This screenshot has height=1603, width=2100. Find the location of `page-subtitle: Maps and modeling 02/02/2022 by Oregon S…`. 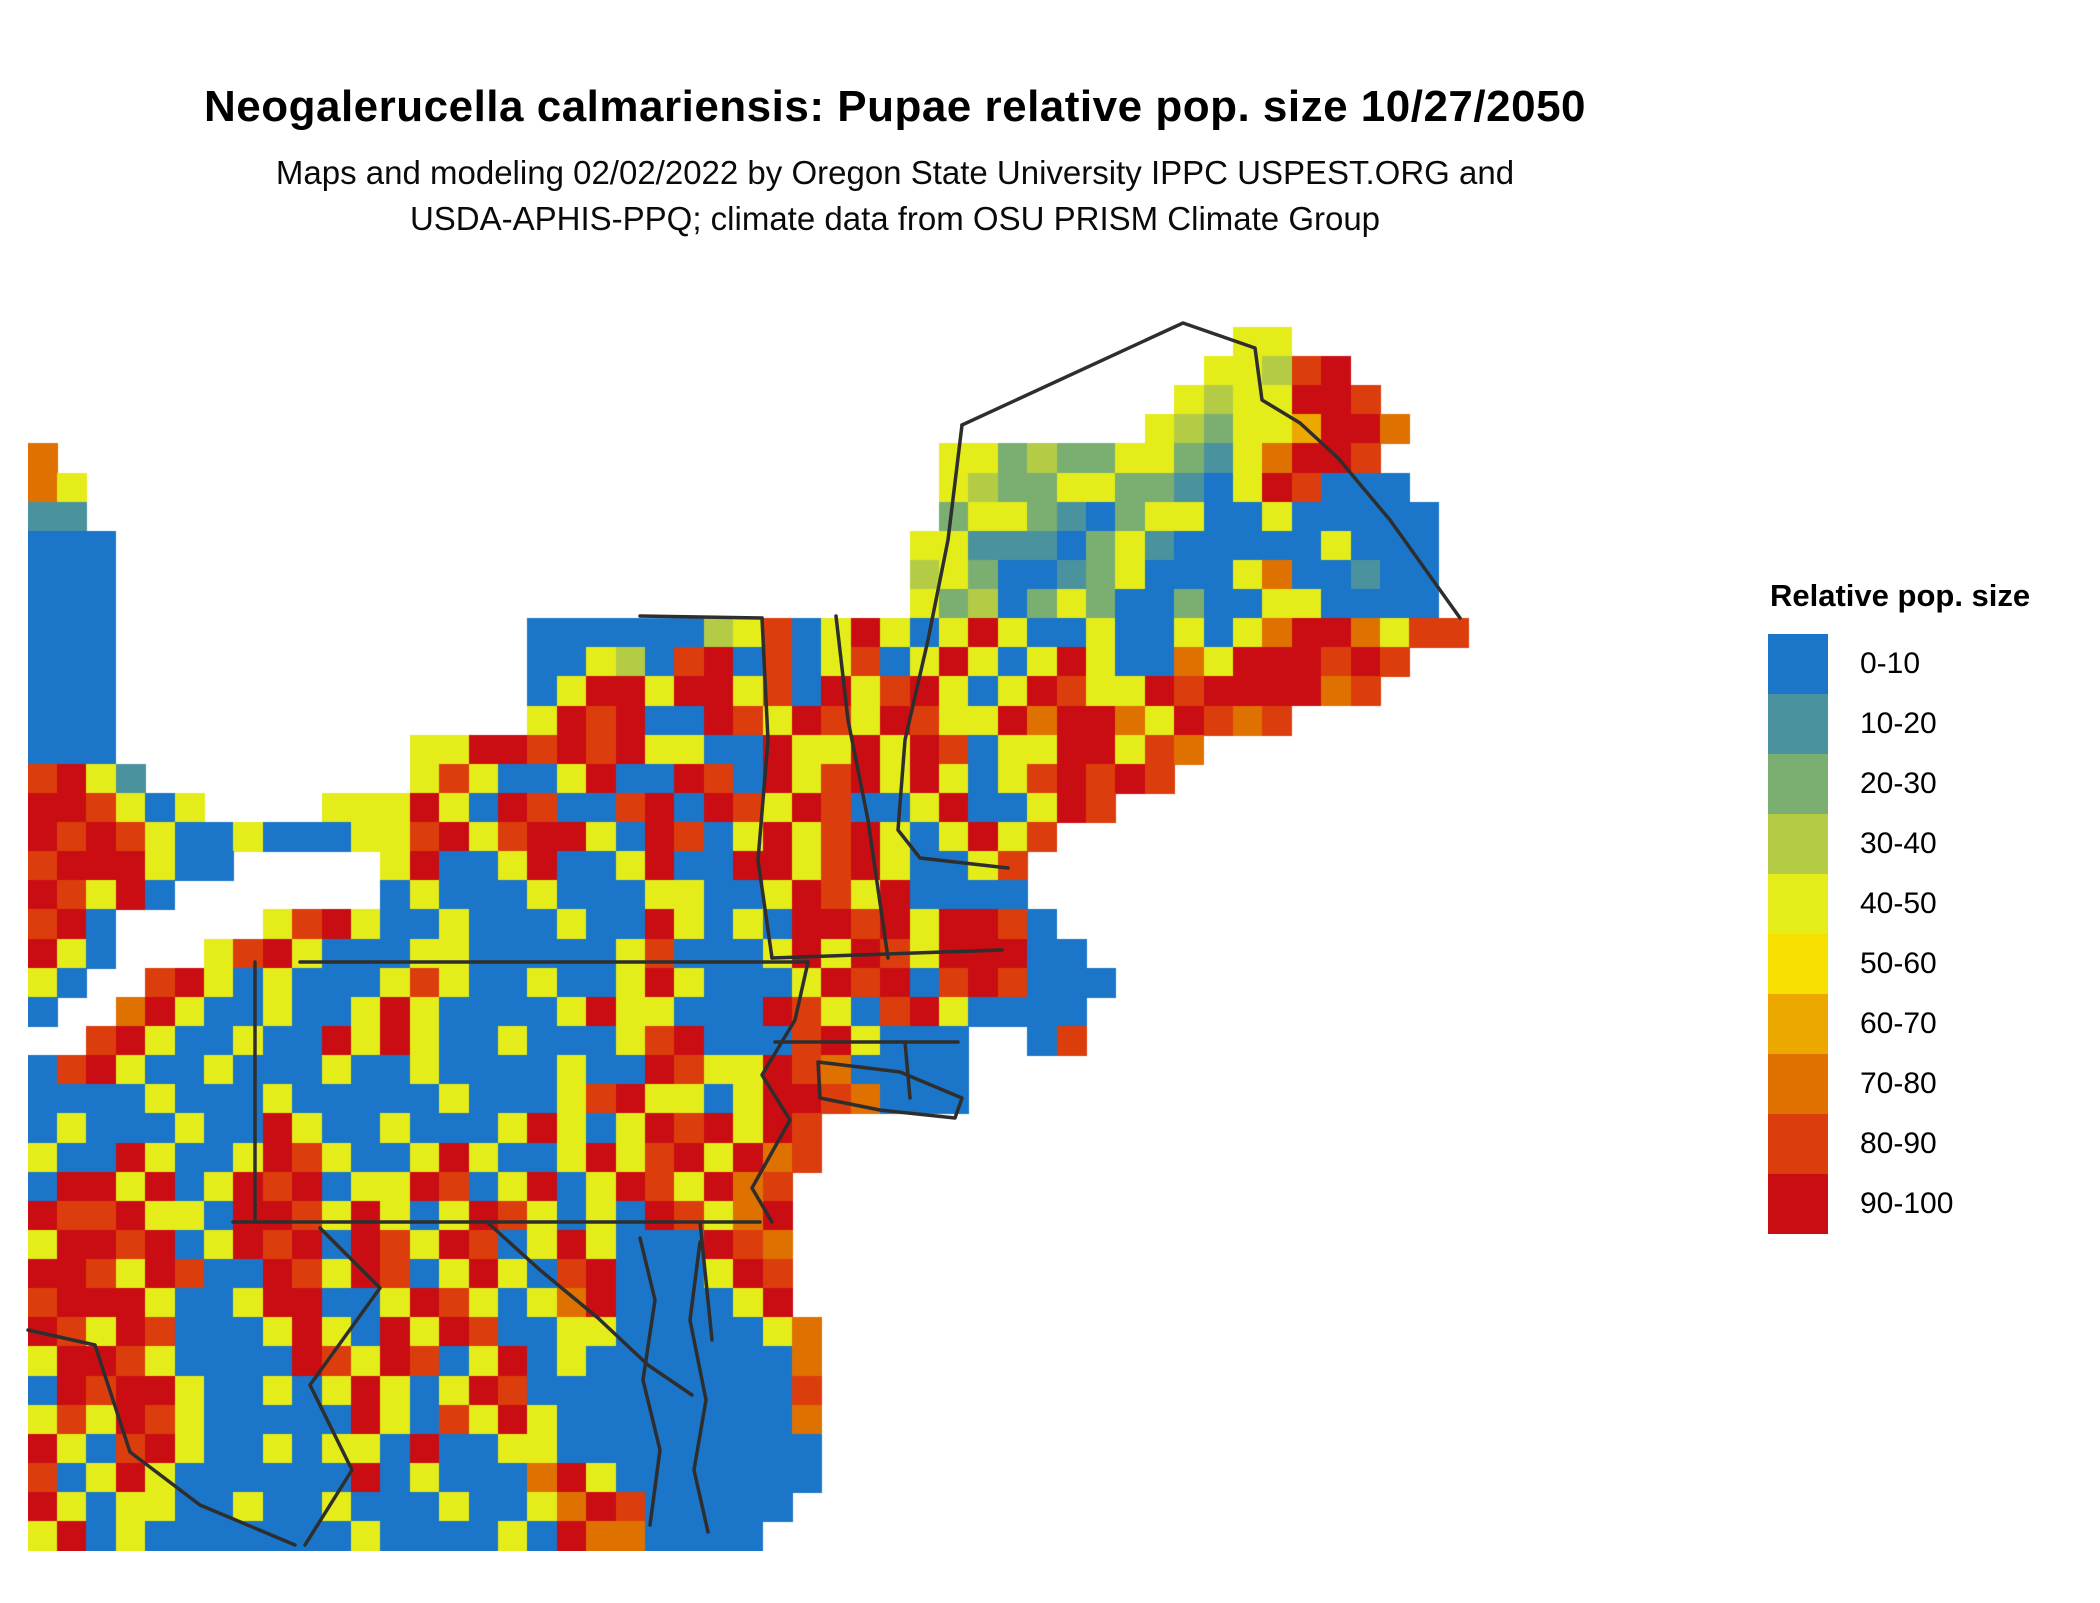

page-subtitle: Maps and modeling 02/02/2022 by Oregon S… is located at coordinates (895, 196).